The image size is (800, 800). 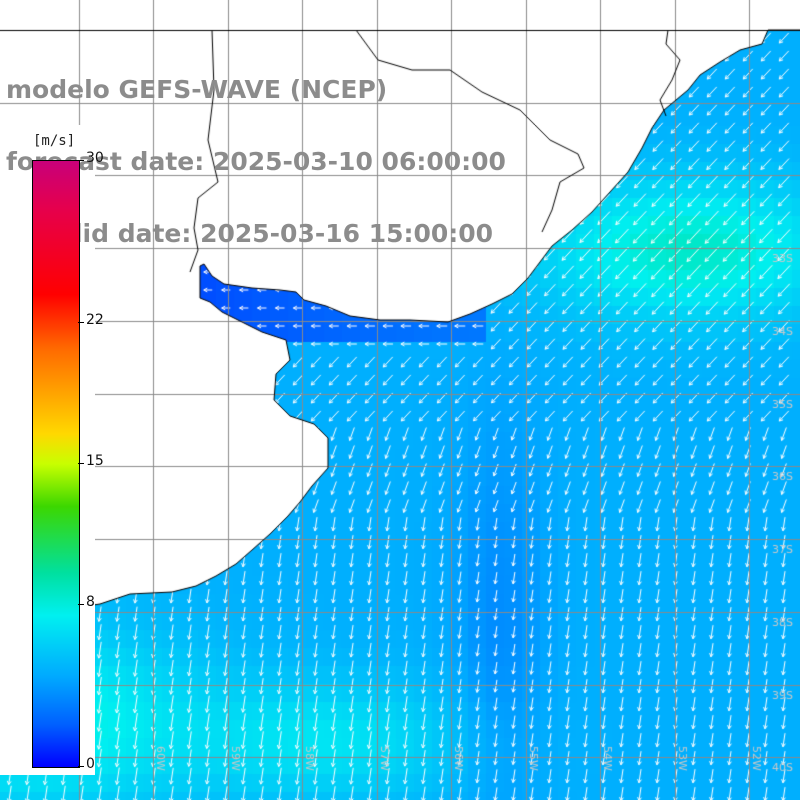 I want to click on colorbar-tick-label: 30, so click(x=95, y=158).